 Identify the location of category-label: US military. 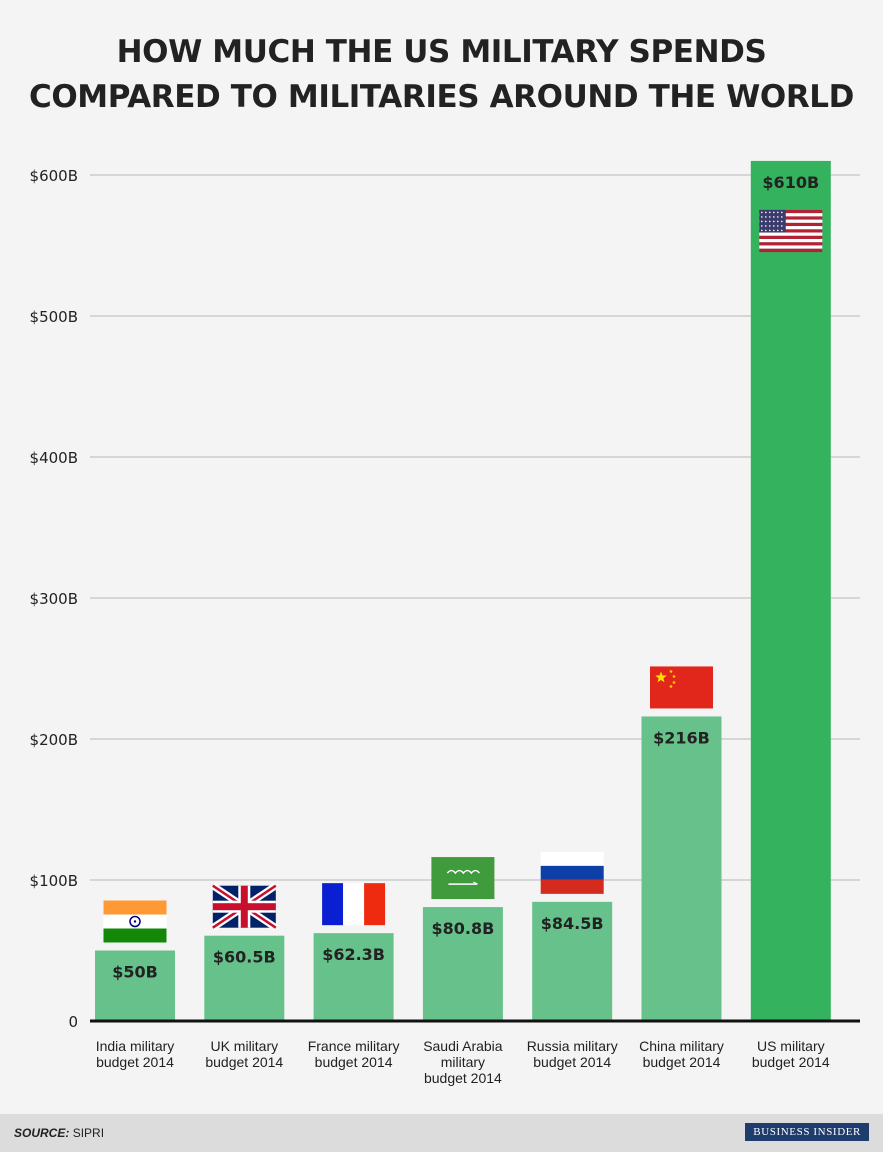
(791, 1046).